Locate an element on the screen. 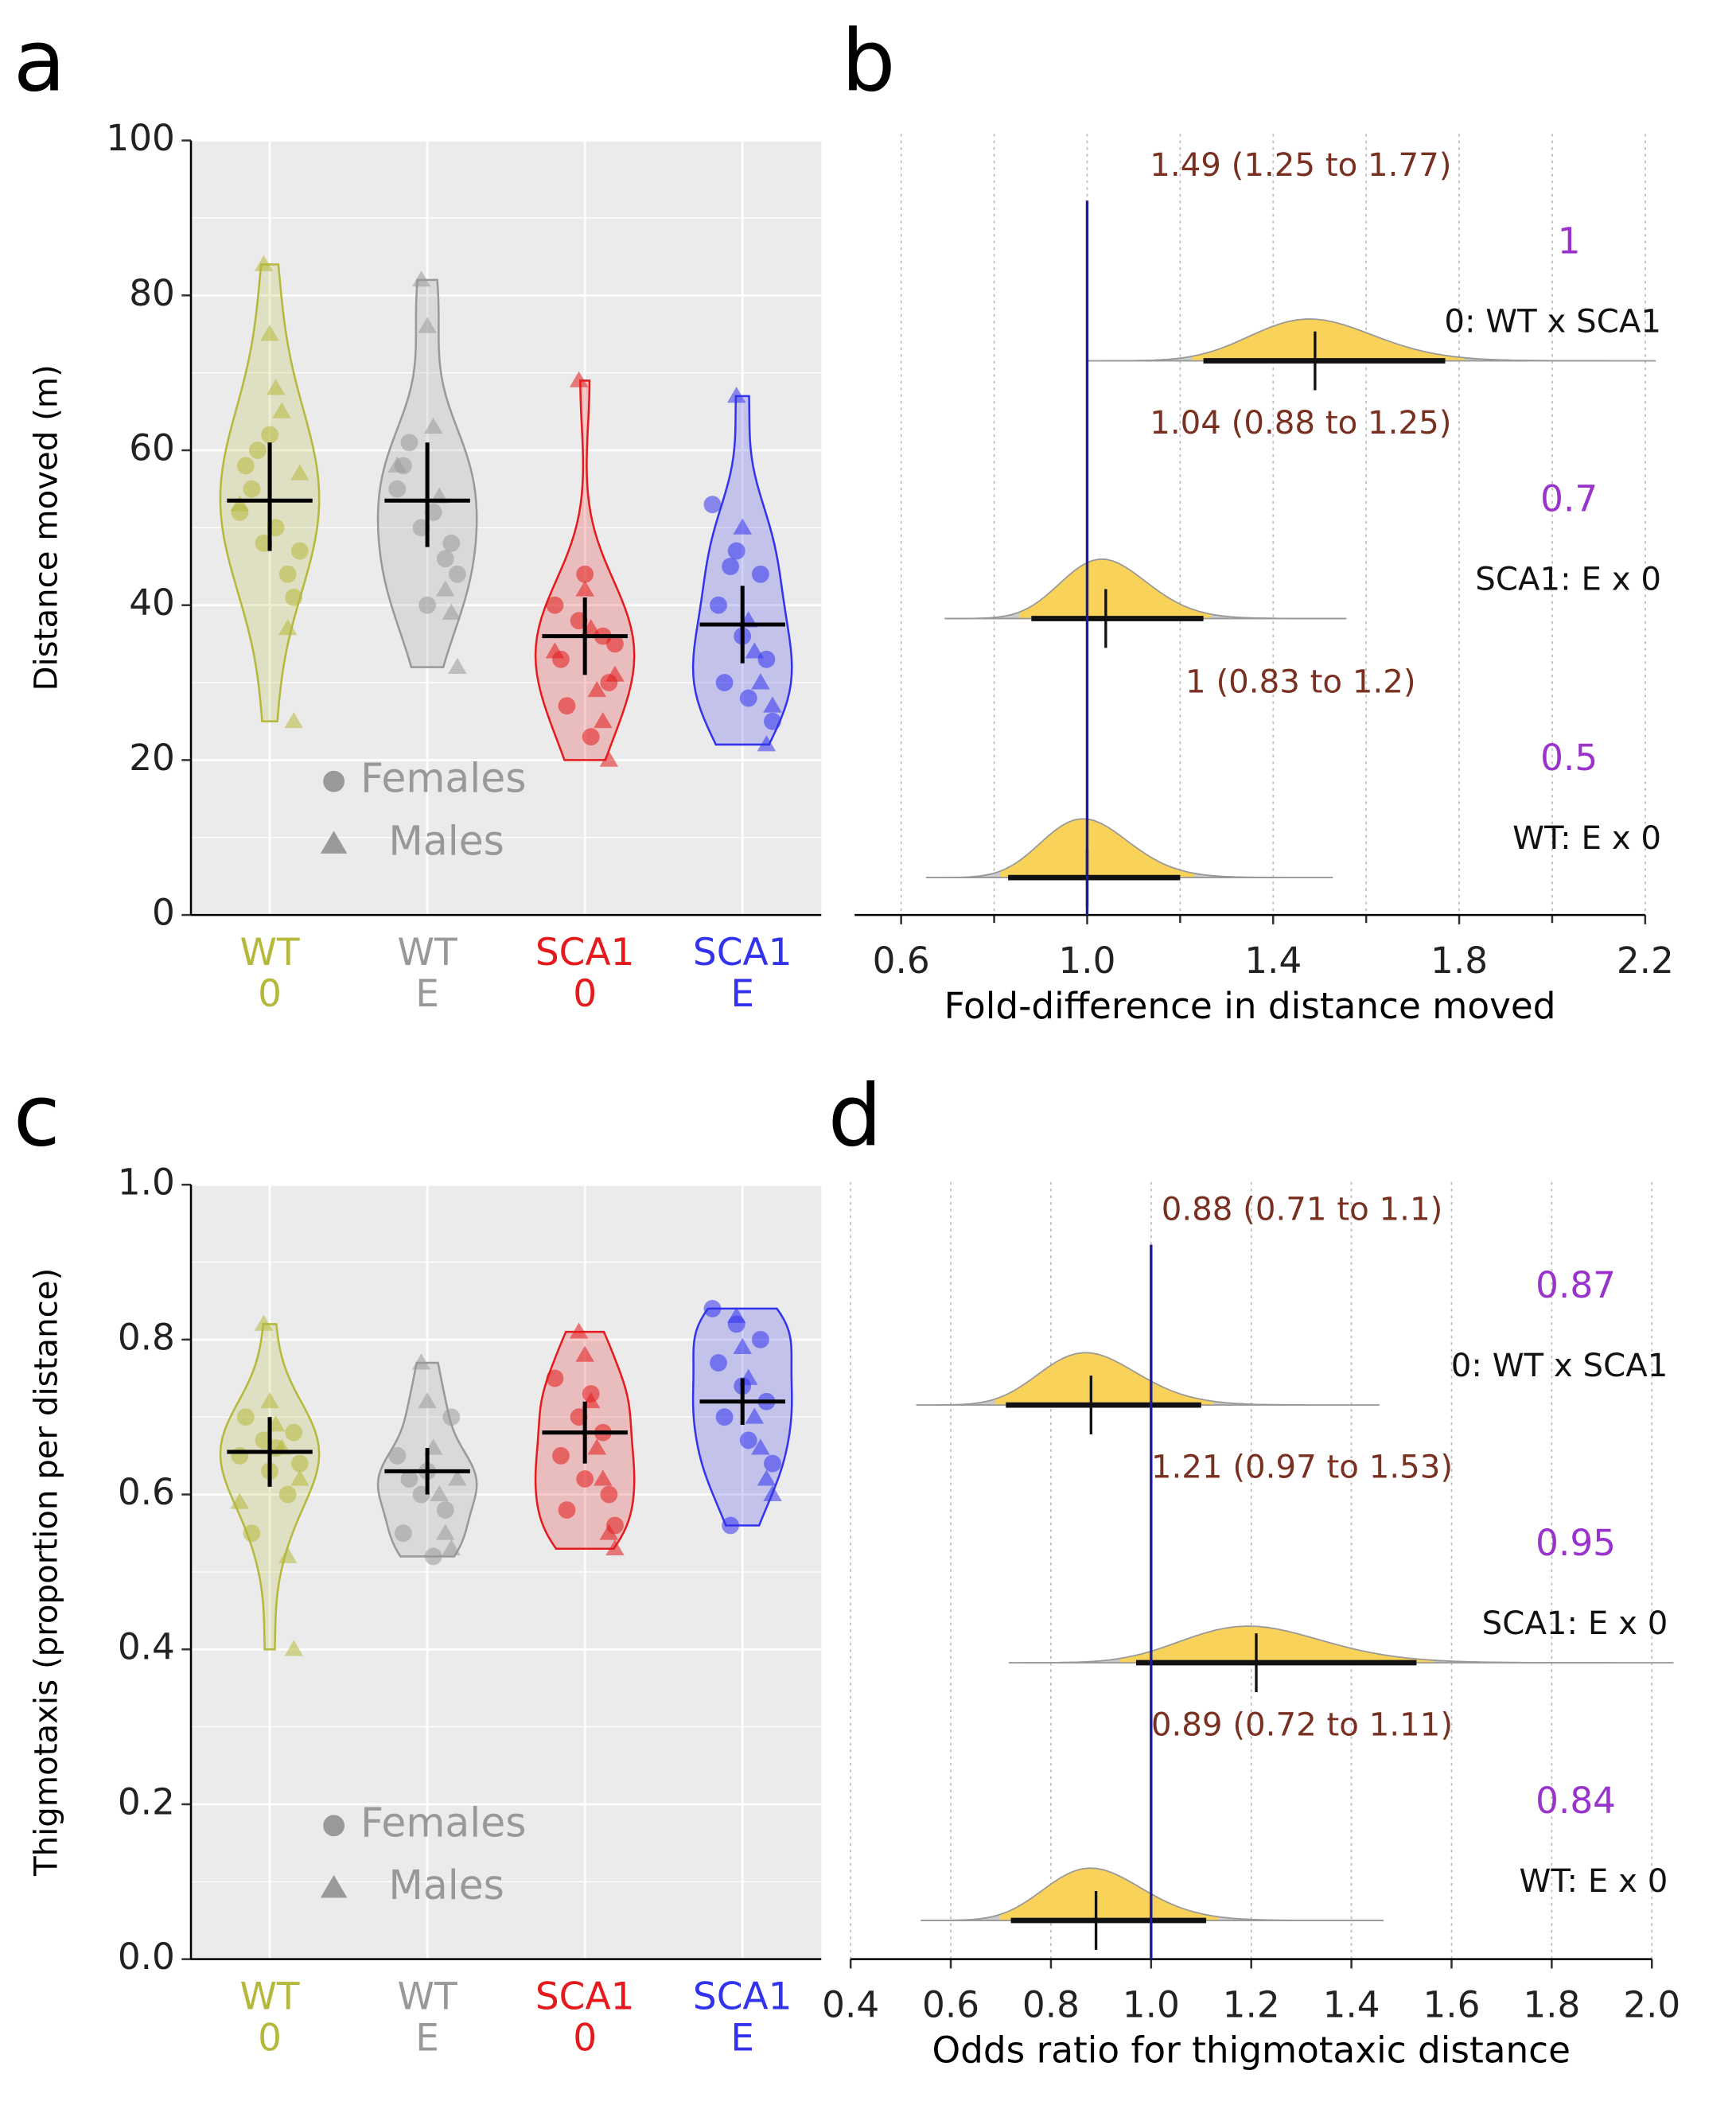 This screenshot has width=1736, height=2109. probability-label: 0.5 is located at coordinates (1569, 758).